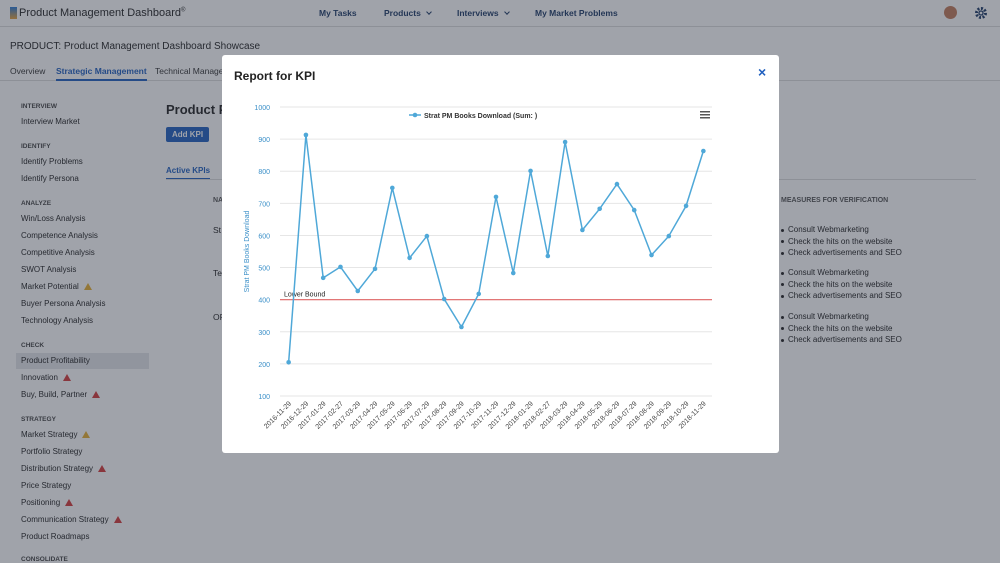 This screenshot has height=563, width=1000. I want to click on logo, so click(13, 13).